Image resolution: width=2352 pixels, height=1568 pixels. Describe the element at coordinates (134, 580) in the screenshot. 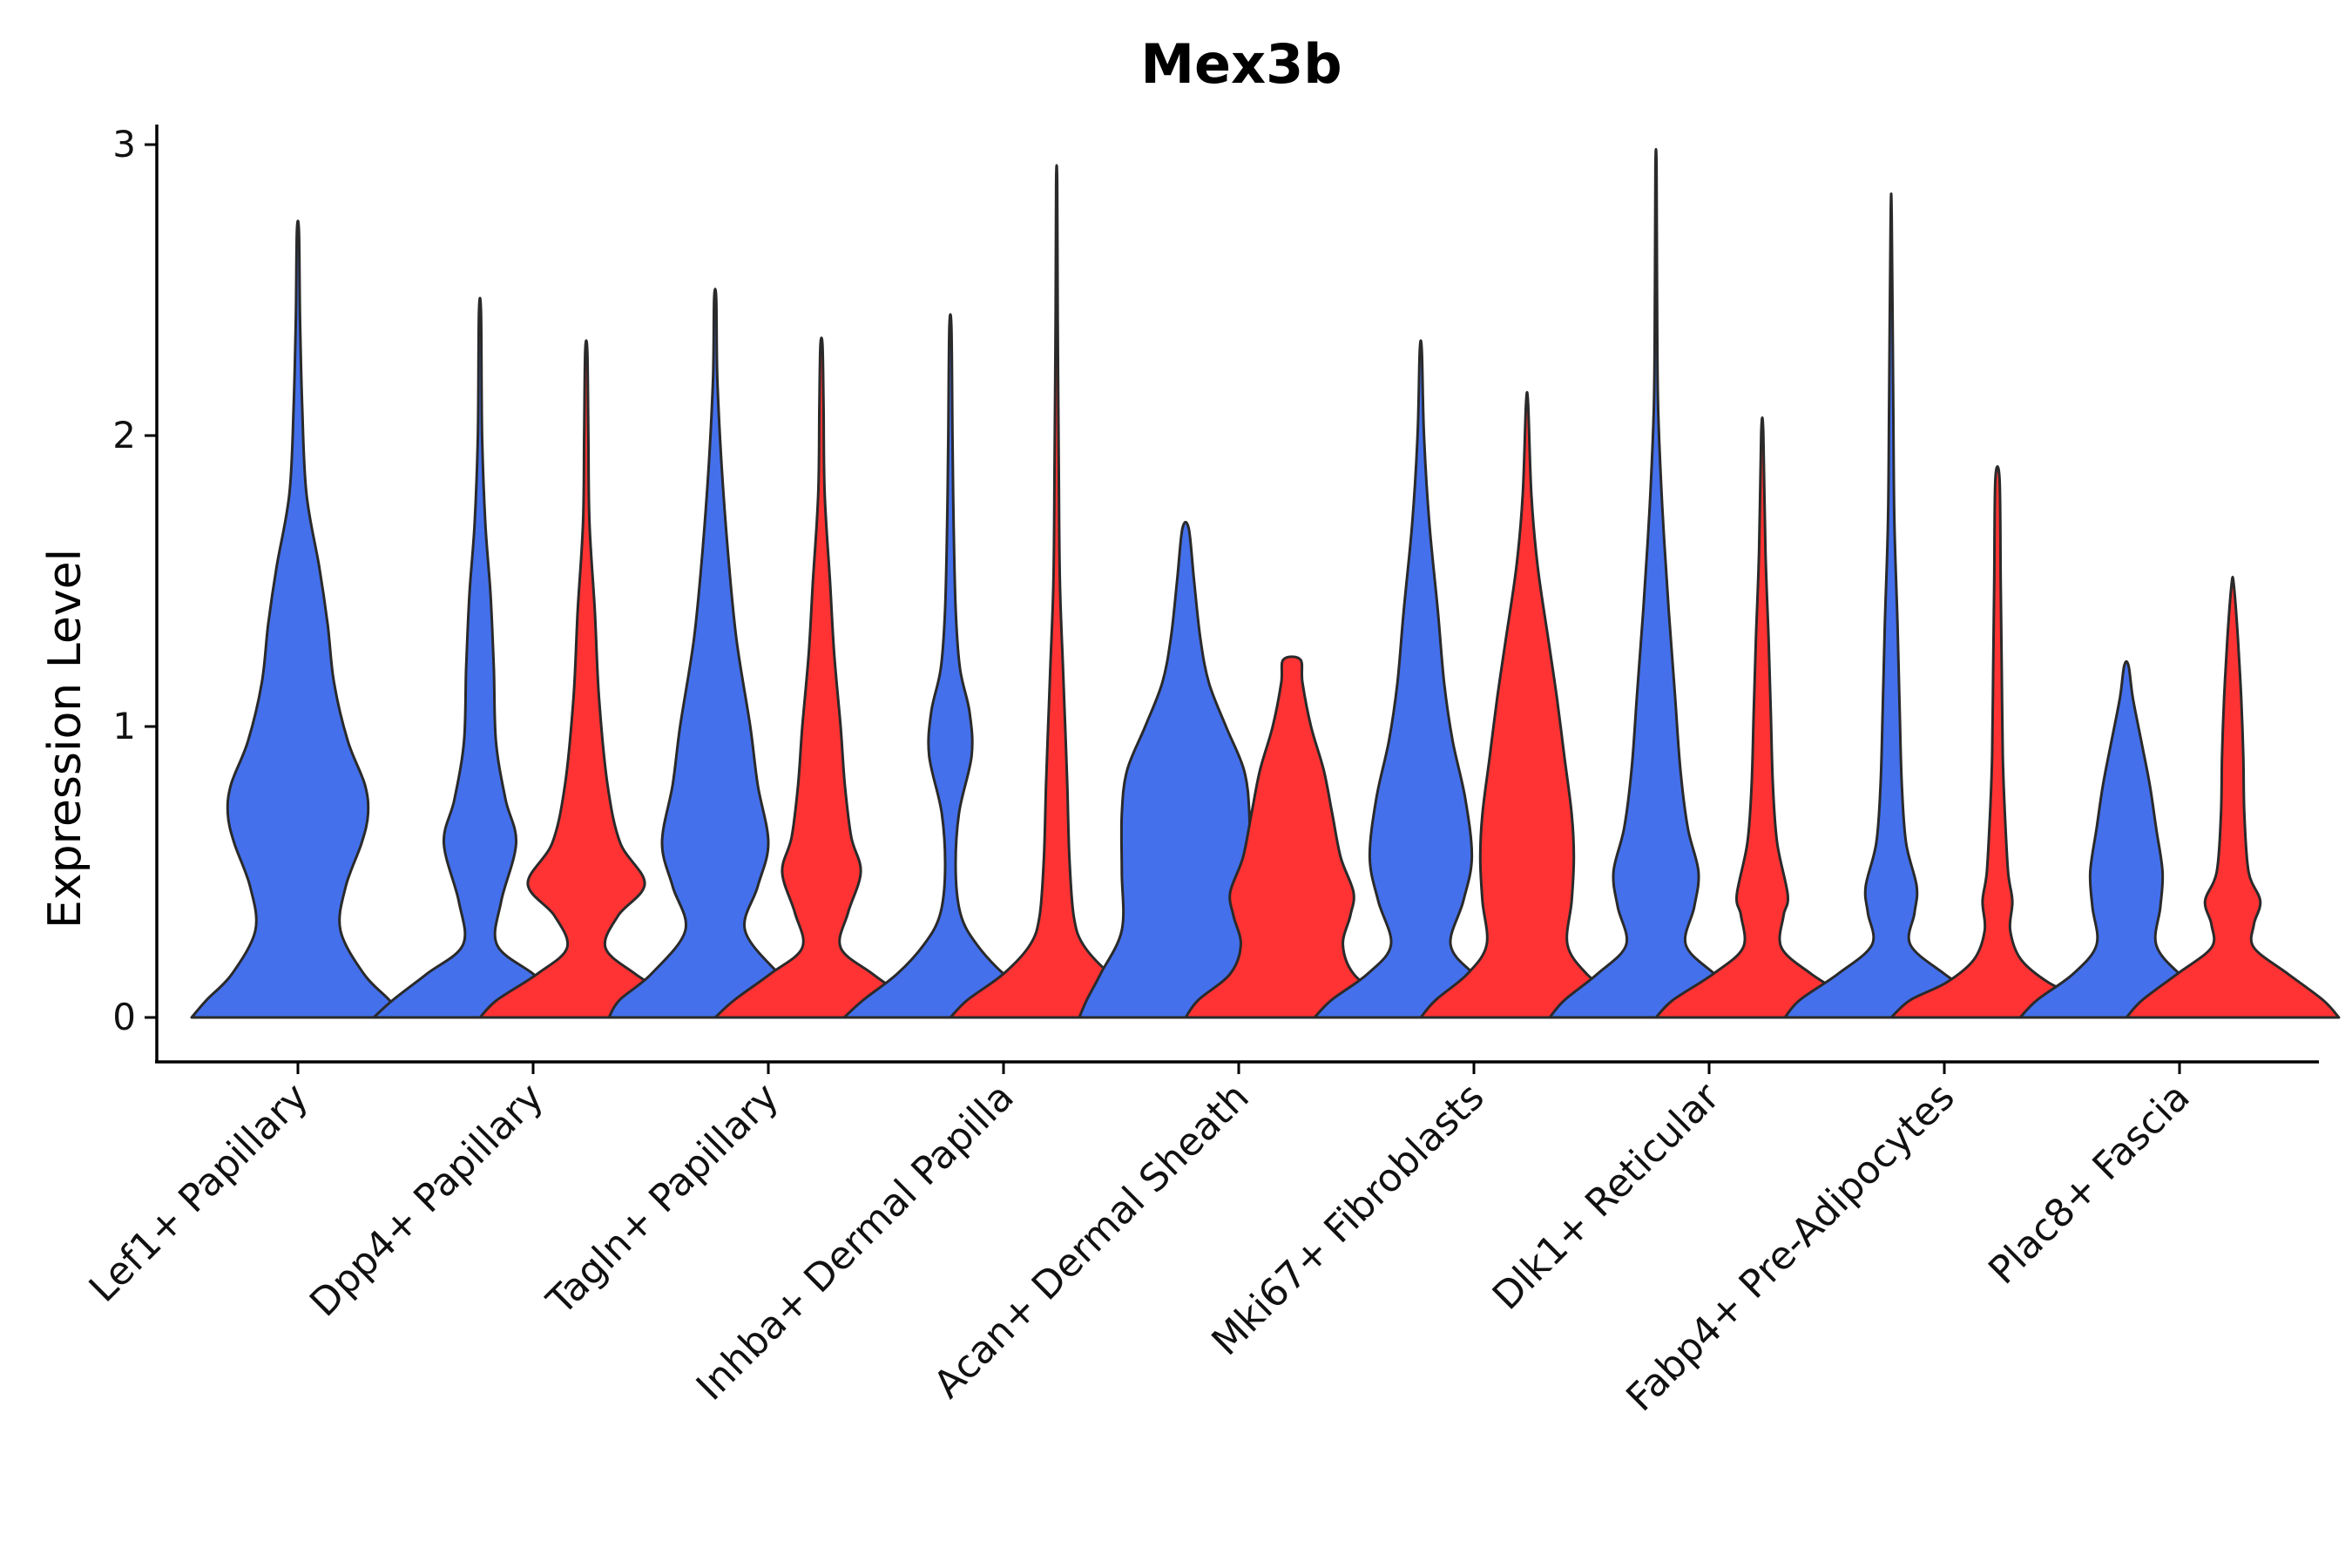

I see `y-ticks: 0 1 2 3` at that location.